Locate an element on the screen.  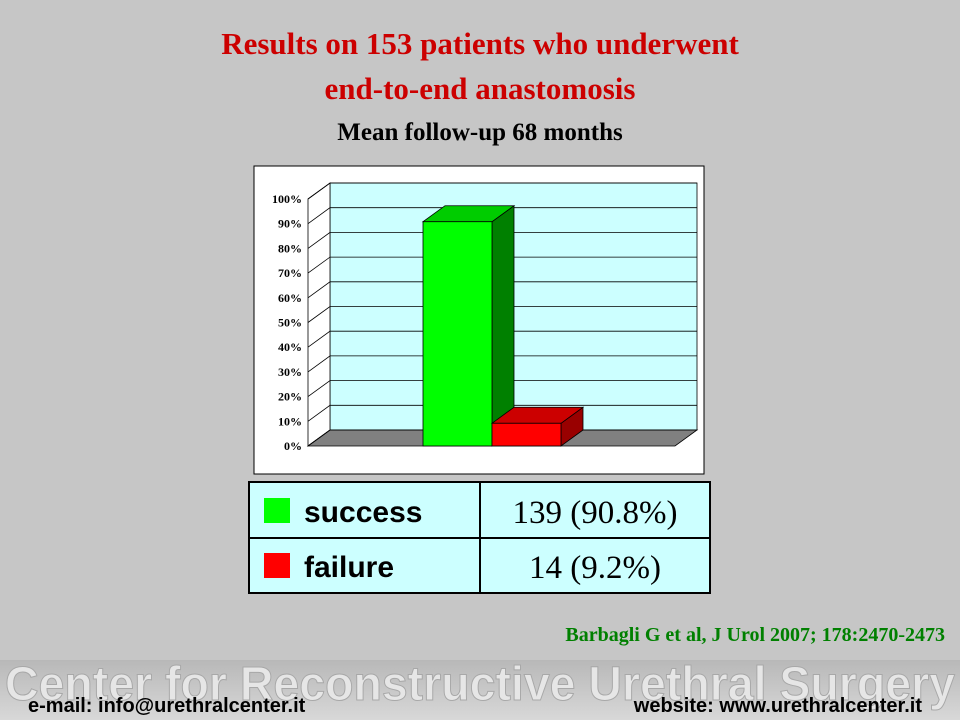
footer-email: e-mail: info@urethralcenter.it is located at coordinates (167, 706).